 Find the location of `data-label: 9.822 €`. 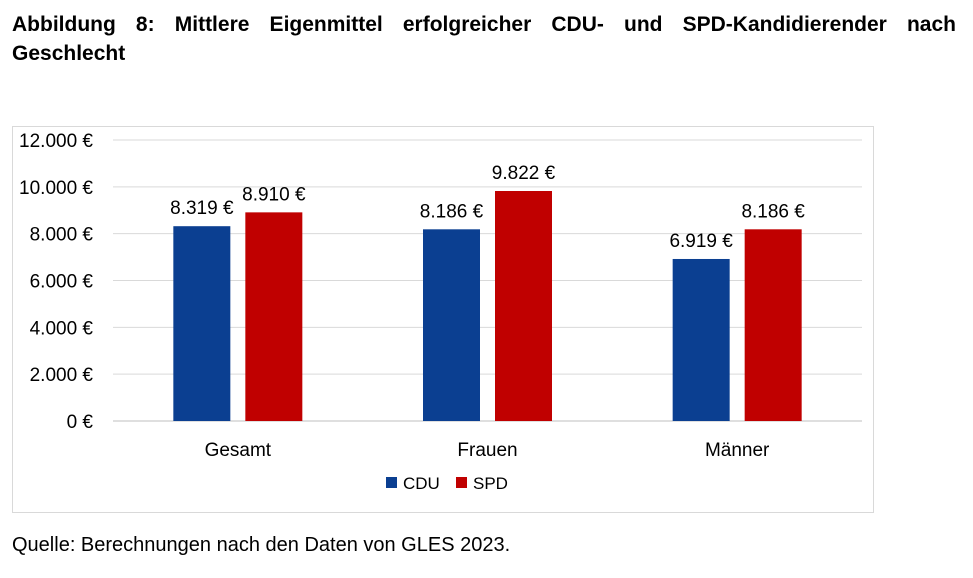

data-label: 9.822 € is located at coordinates (524, 173).